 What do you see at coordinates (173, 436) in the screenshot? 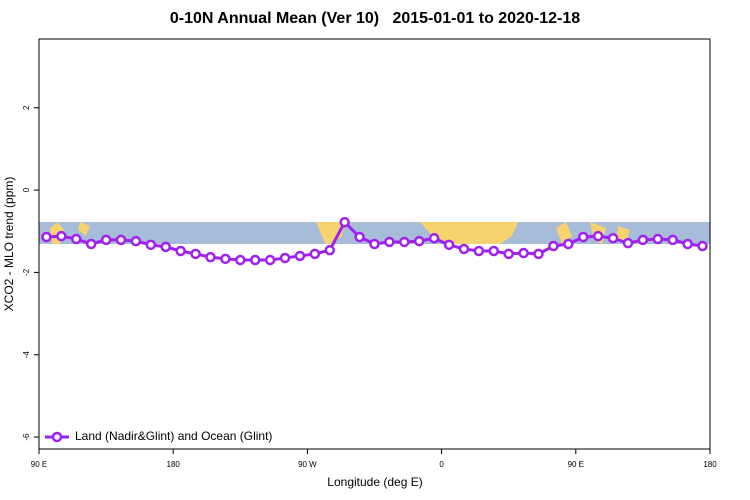
I see `legend-label: Land (Nadir&Glint) and Ocean (Glint)` at bounding box center [173, 436].